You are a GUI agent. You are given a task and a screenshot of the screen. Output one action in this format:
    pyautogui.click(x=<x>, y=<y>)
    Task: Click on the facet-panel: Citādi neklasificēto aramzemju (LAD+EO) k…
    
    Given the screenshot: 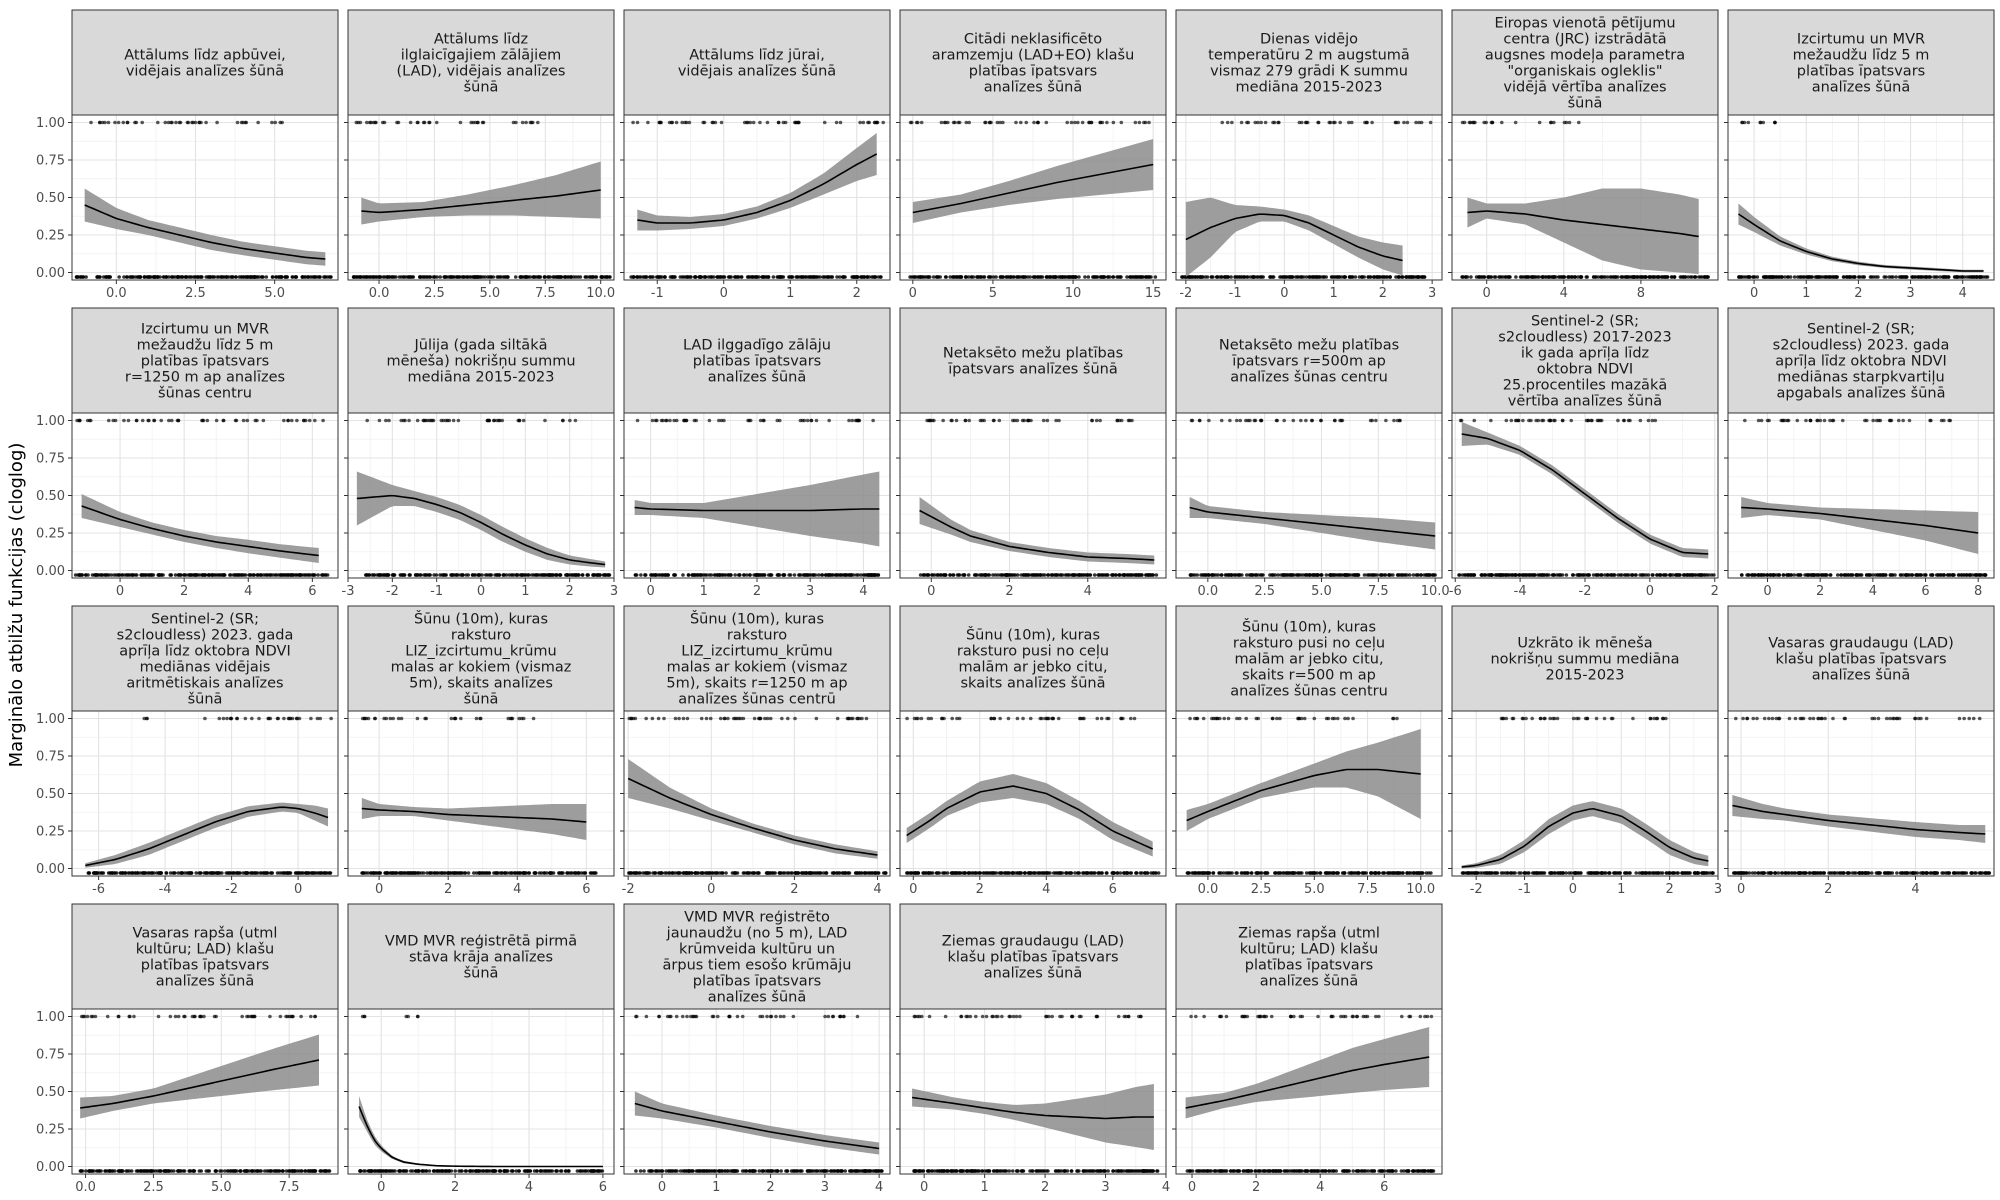 What is the action you would take?
    pyautogui.click(x=1031, y=155)
    